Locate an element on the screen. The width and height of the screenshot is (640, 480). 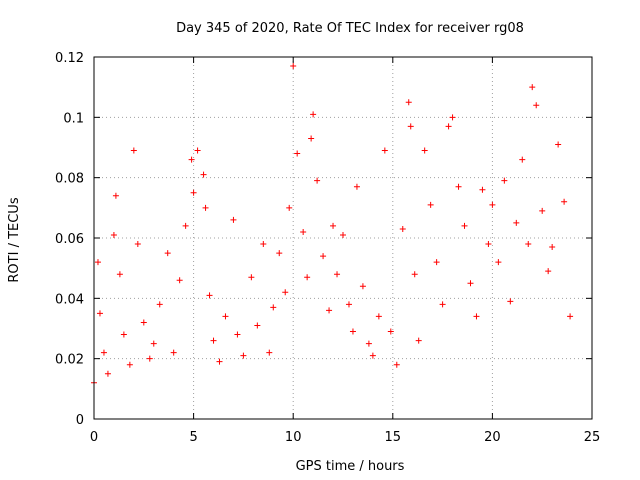
x-tick-label: 10 is located at coordinates (293, 437).